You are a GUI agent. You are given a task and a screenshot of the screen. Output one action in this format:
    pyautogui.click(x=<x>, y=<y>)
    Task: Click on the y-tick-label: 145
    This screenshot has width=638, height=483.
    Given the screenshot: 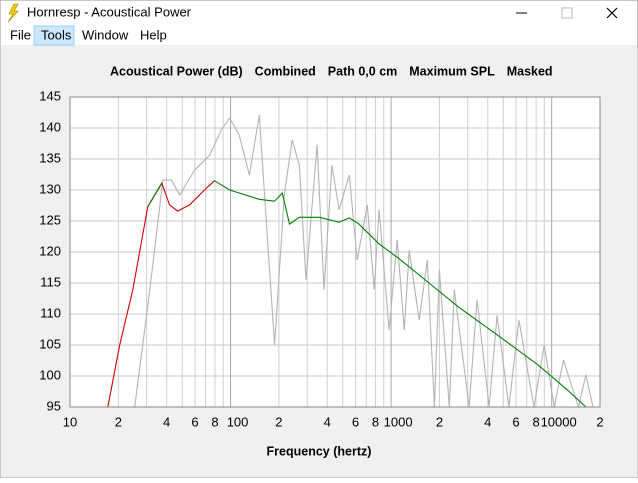 What is the action you would take?
    pyautogui.click(x=50, y=95)
    